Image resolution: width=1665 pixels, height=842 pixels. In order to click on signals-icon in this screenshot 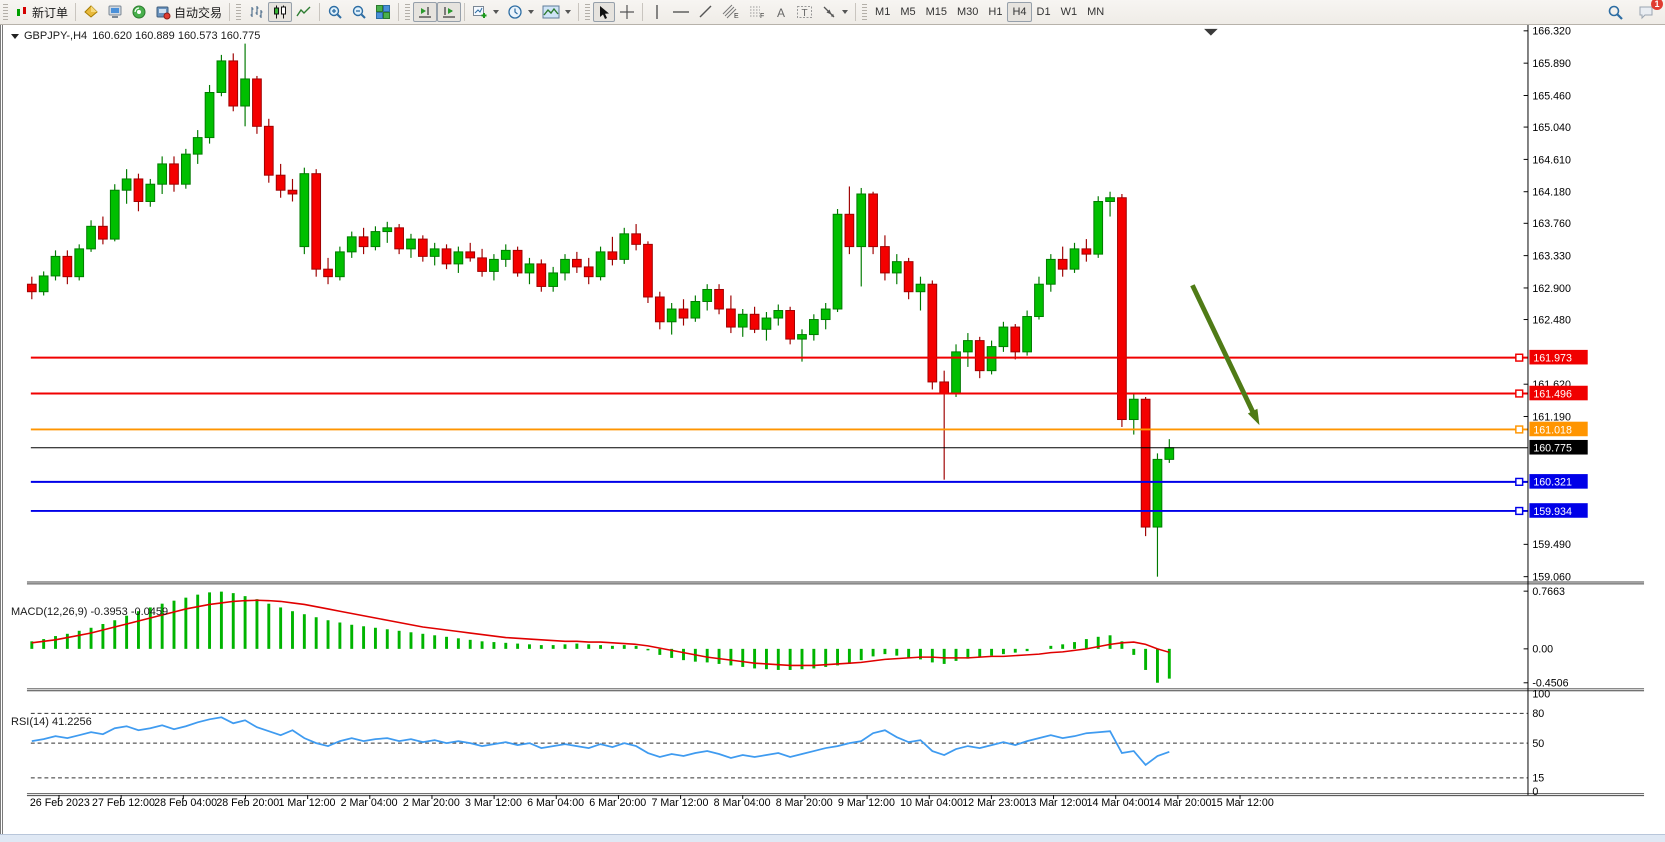, I will do `click(139, 12)`.